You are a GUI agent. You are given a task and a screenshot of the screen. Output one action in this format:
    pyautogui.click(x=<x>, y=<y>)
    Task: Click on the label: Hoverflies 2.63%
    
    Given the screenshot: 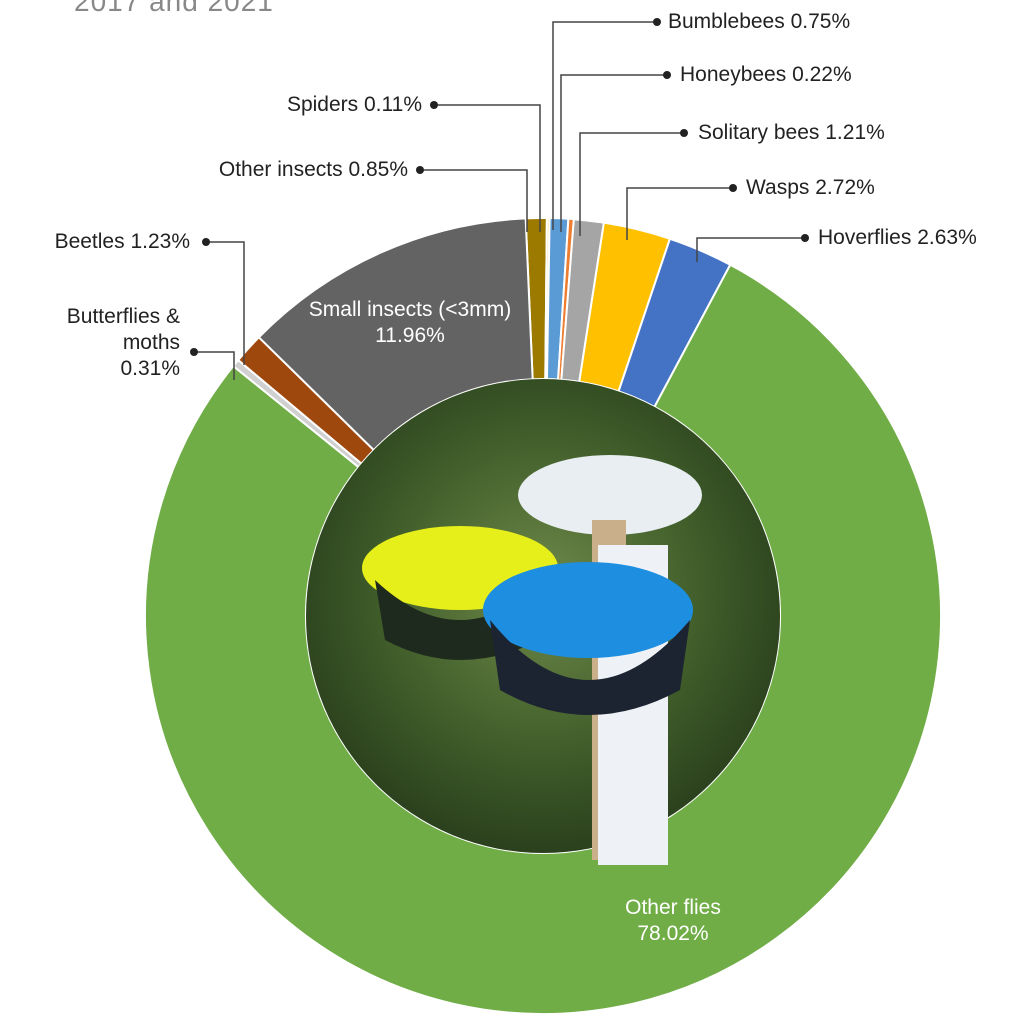 What is the action you would take?
    pyautogui.click(x=897, y=238)
    